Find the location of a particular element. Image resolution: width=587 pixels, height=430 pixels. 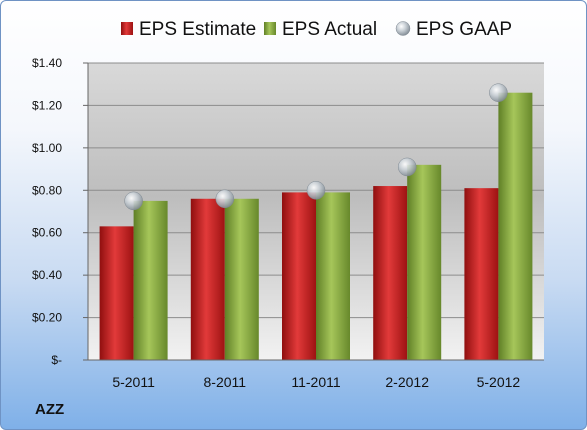

ticker-label: AZZ is located at coordinates (50, 409).